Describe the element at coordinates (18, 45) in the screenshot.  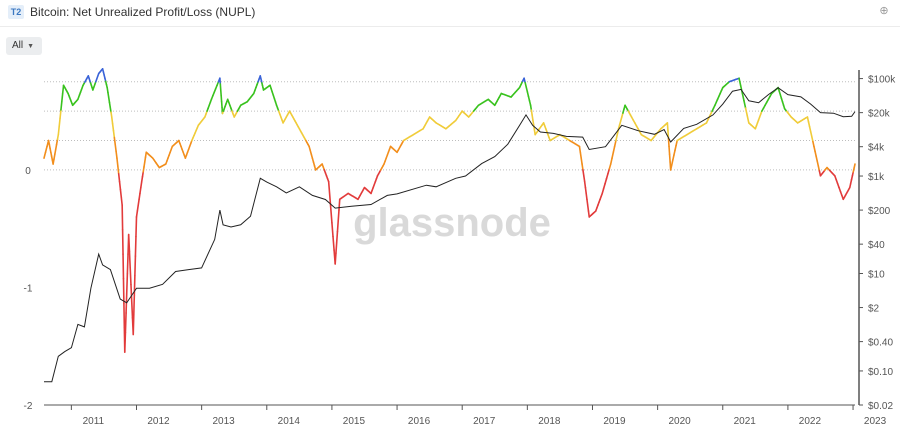
I see `range-select-label: All` at that location.